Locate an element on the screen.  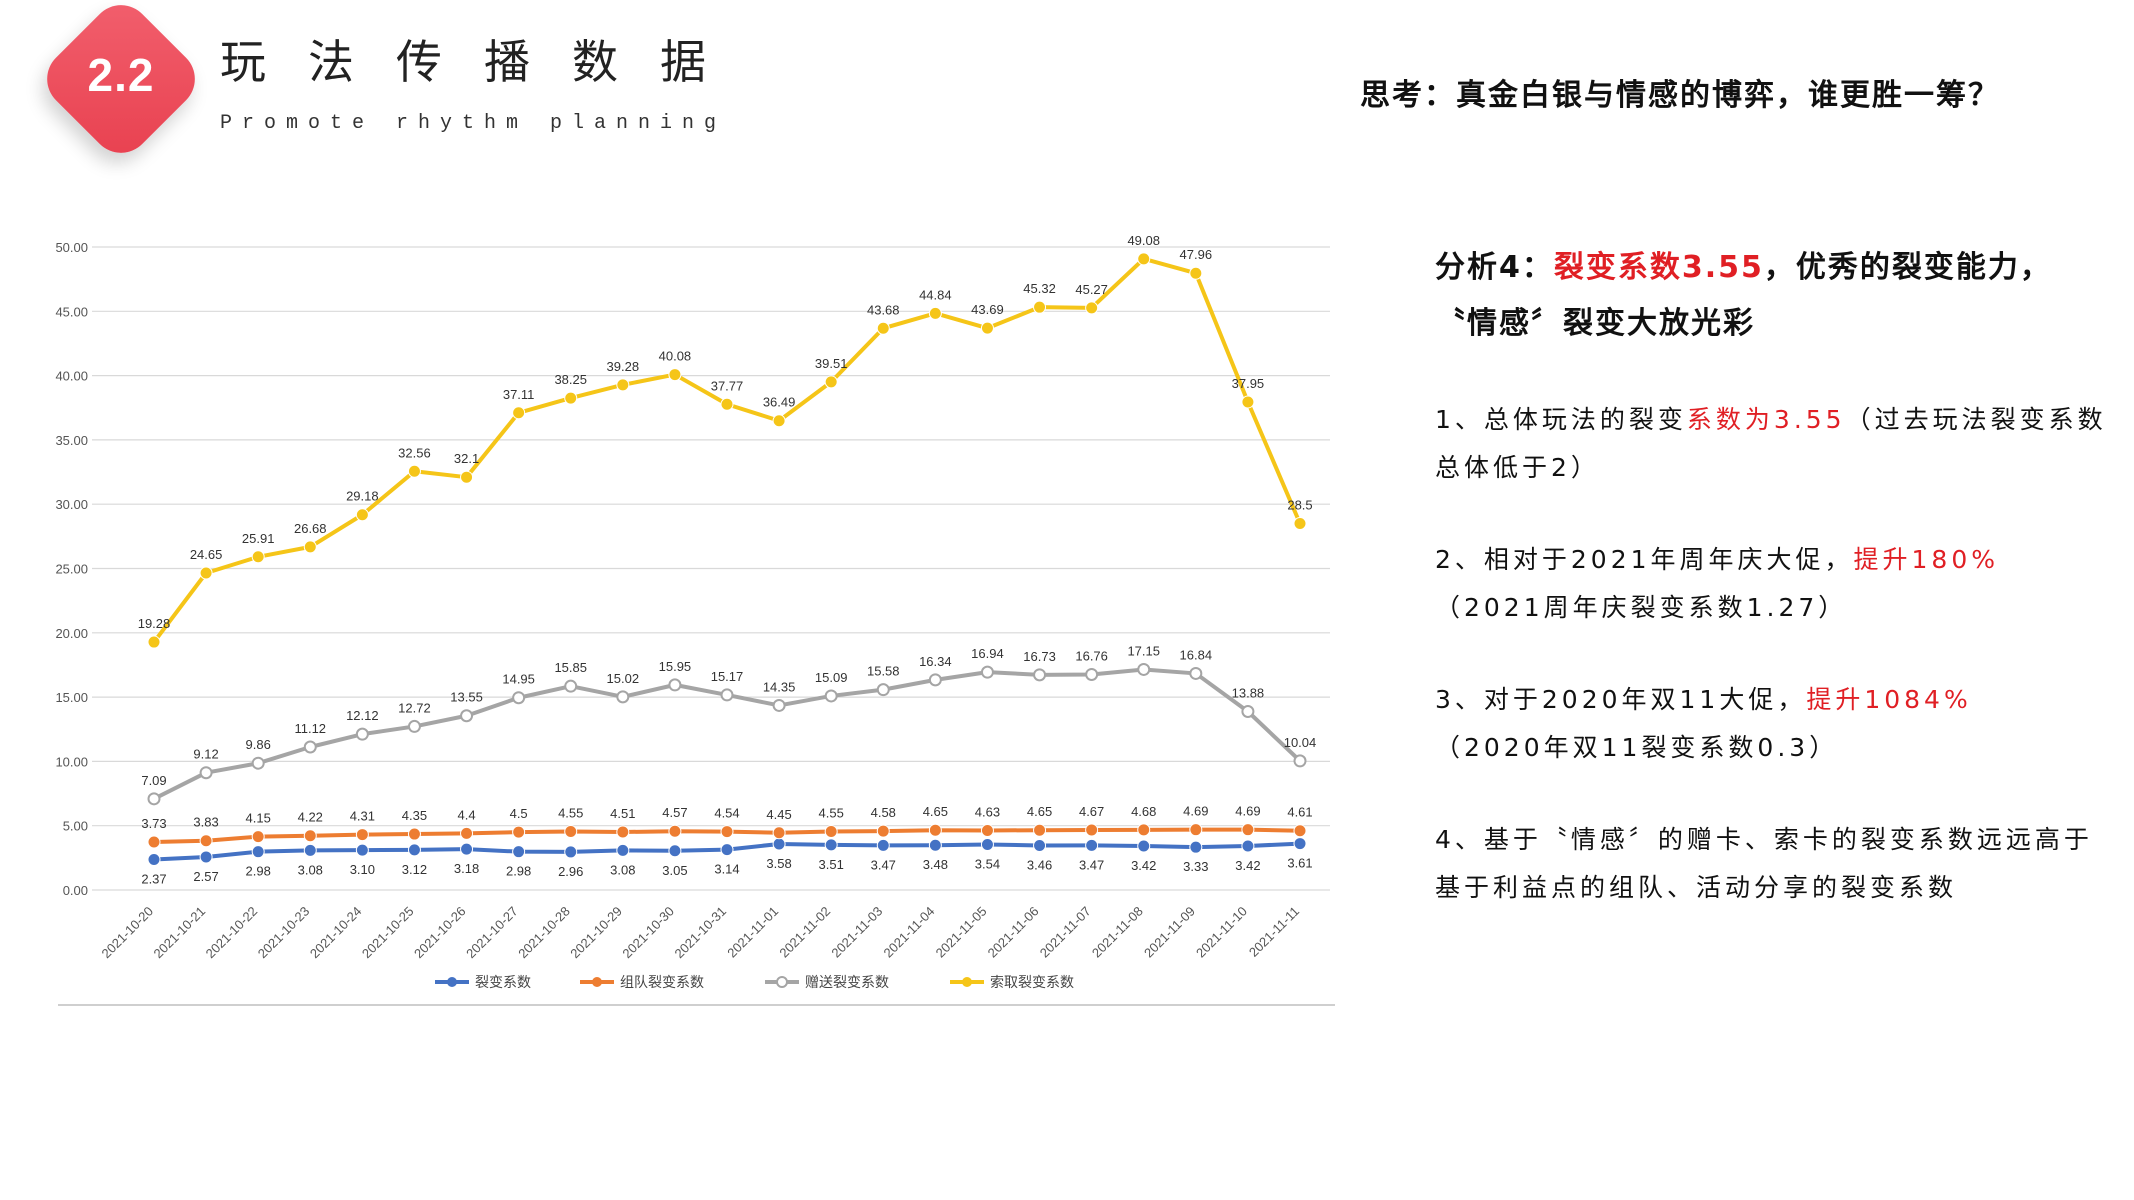
data-label: 47.96 is located at coordinates (1196, 254).